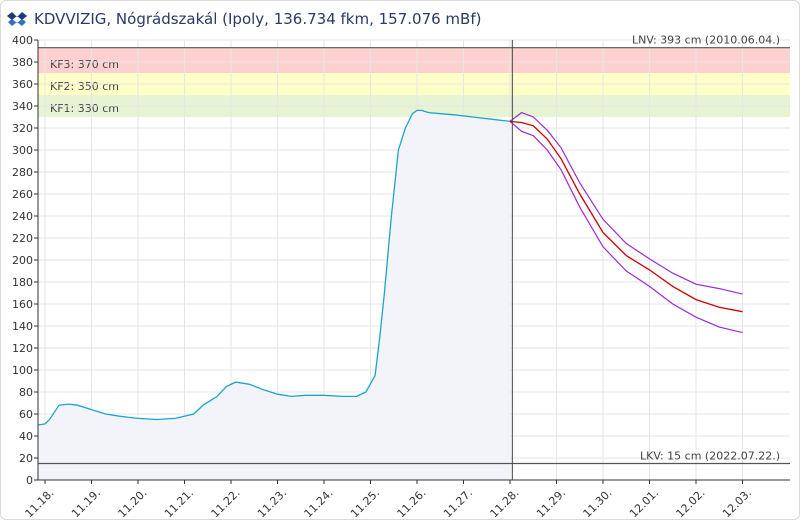 The image size is (800, 520). What do you see at coordinates (22, 62) in the screenshot?
I see `y-tick-label: 380` at bounding box center [22, 62].